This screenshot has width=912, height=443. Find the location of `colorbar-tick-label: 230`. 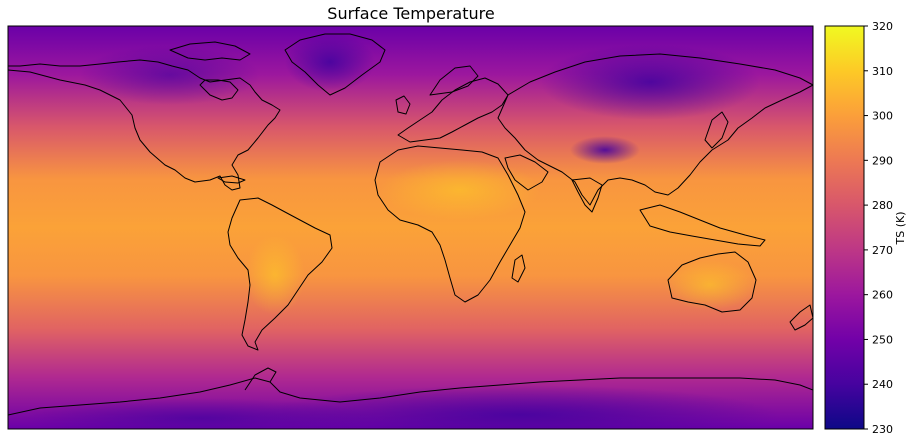

colorbar-tick-label: 230 is located at coordinates (882, 429).